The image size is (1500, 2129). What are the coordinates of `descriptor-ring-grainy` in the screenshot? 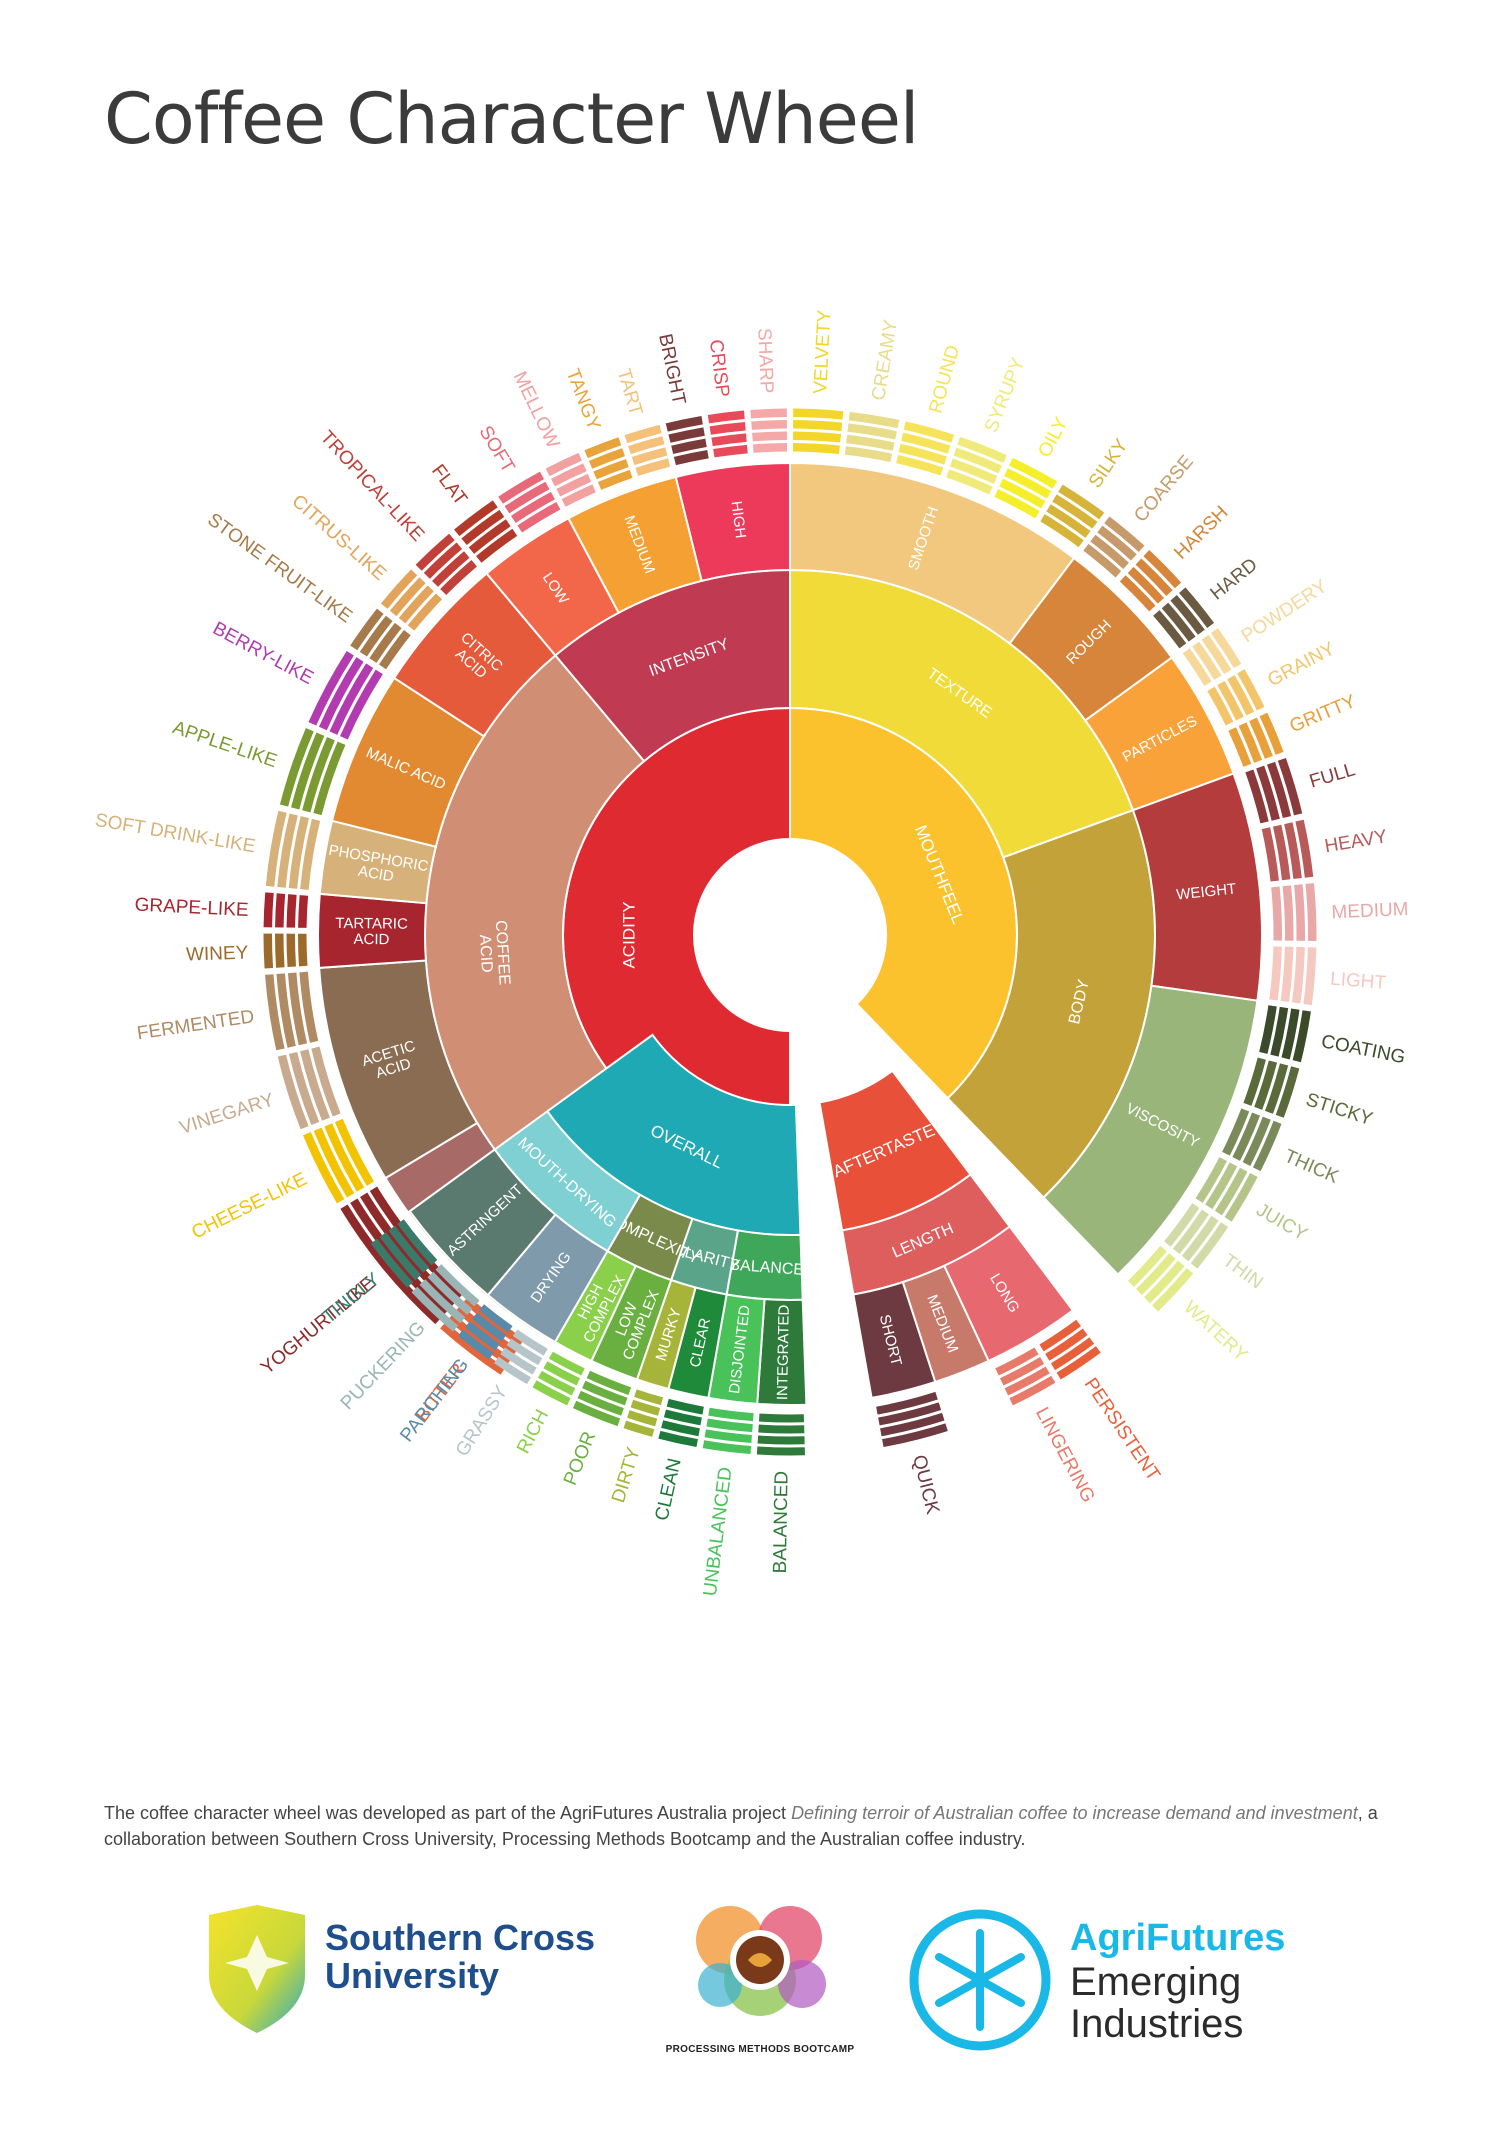 It's located at (1220, 706).